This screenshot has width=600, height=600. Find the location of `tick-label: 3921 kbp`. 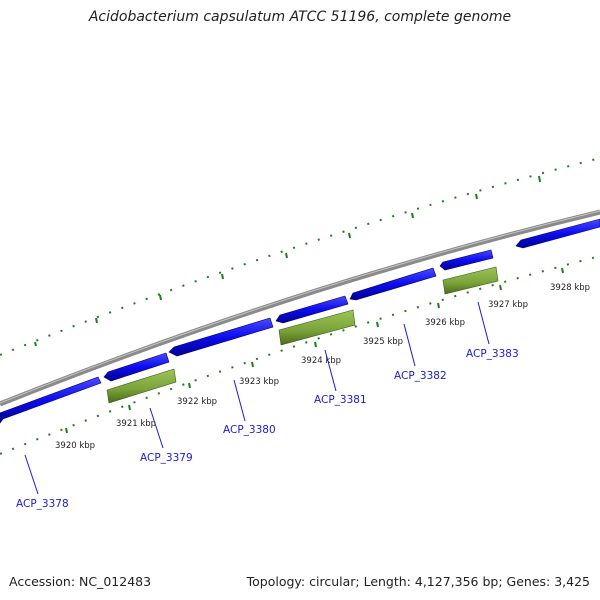

tick-label: 3921 kbp is located at coordinates (136, 424).